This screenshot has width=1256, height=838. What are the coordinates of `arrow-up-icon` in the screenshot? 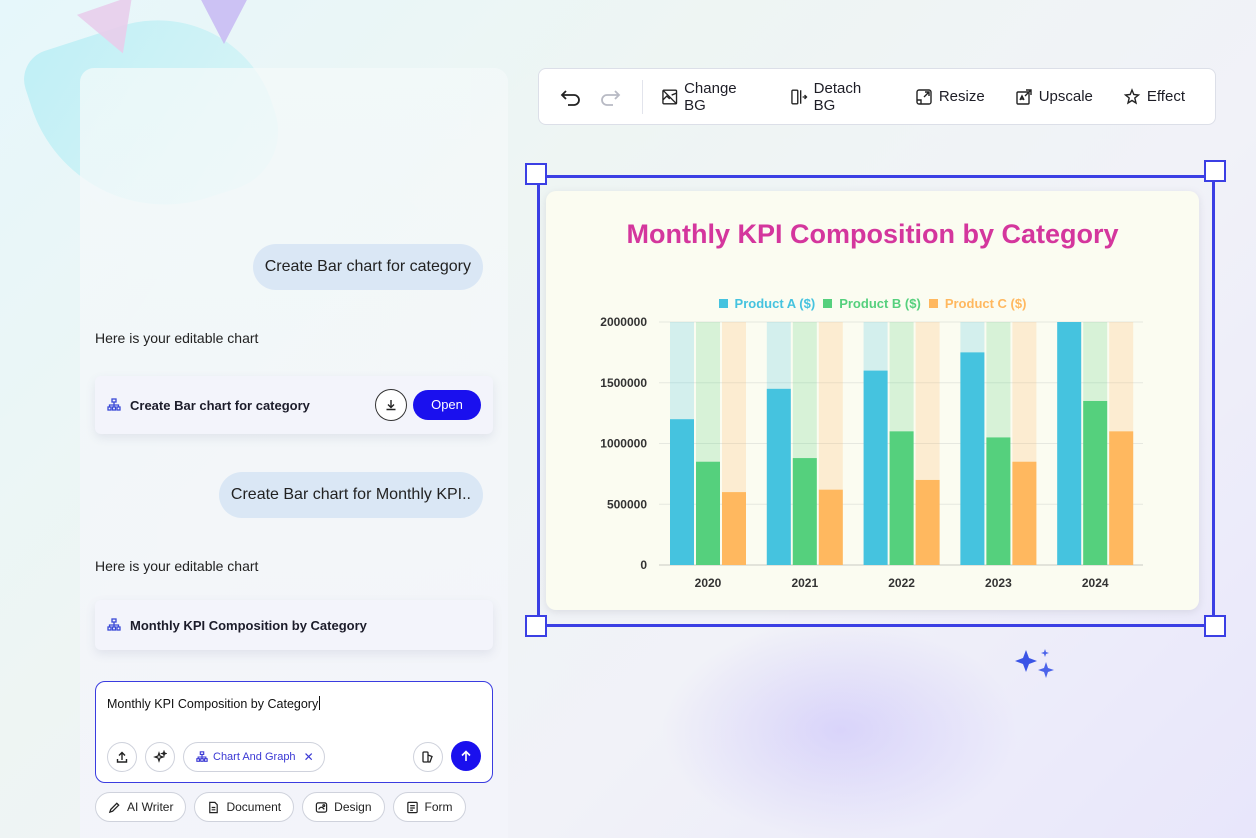 It's located at (466, 755).